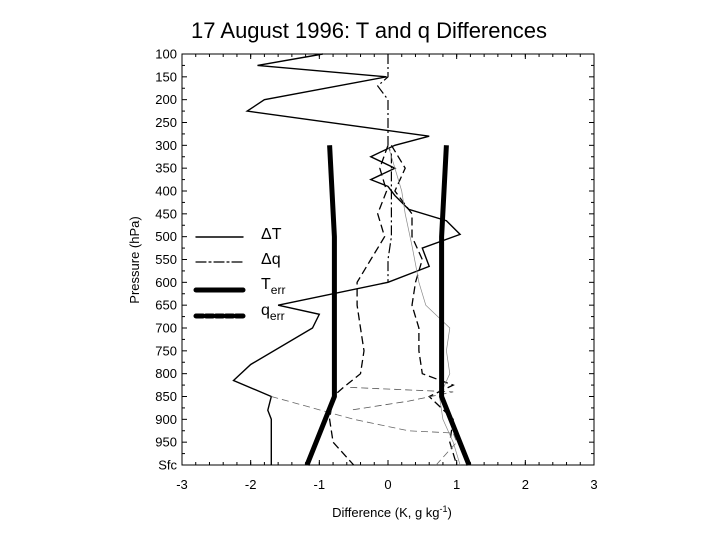 This screenshot has width=718, height=538. I want to click on legend-label: ΔT, so click(271, 234).